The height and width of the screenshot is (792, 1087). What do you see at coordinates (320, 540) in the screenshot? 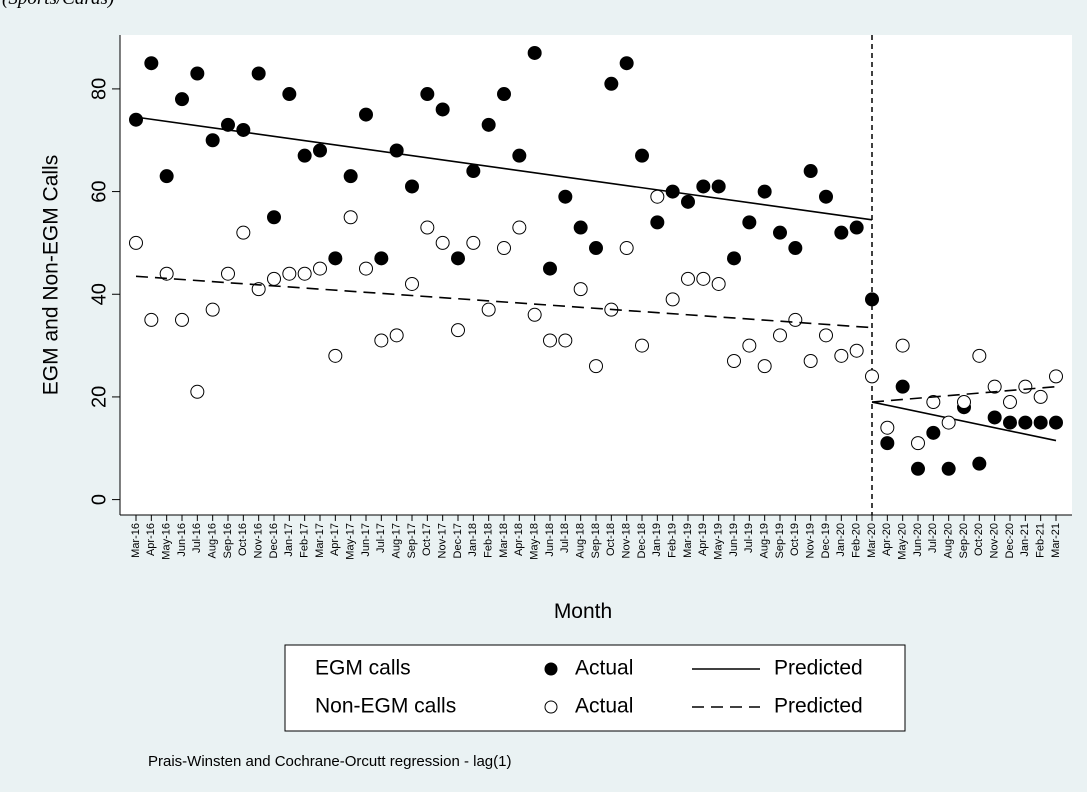
I see `x-tick-label: Mar-17` at bounding box center [320, 540].